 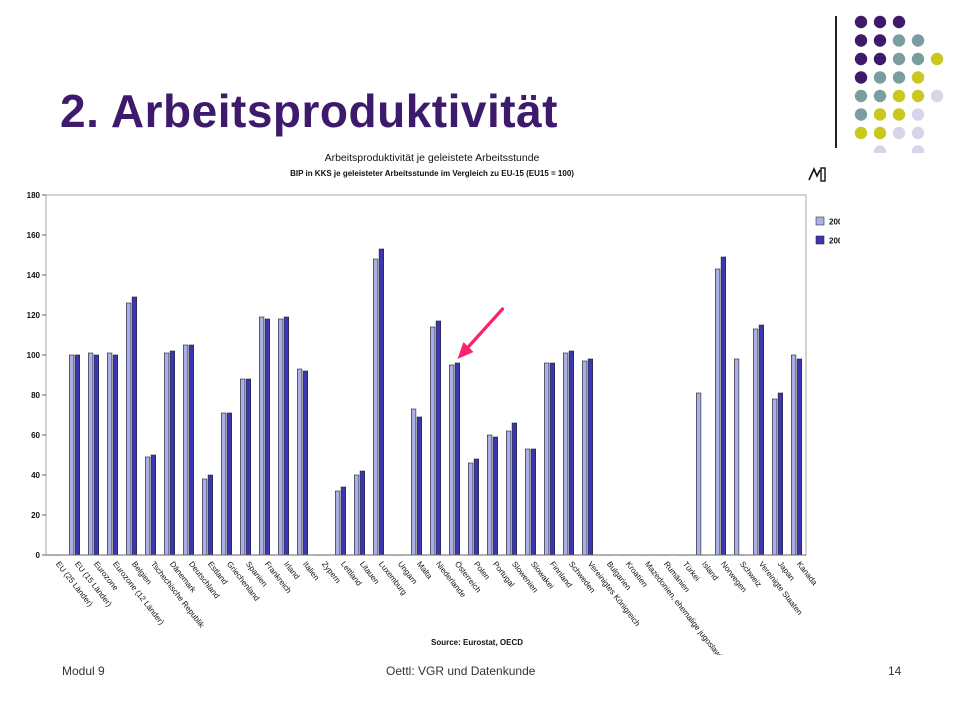 What do you see at coordinates (710, 571) in the screenshot?
I see `x-tick-label: Island` at bounding box center [710, 571].